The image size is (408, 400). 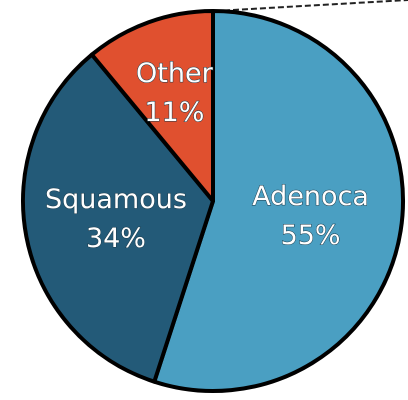 I want to click on slice-label: Other, so click(x=175, y=73).